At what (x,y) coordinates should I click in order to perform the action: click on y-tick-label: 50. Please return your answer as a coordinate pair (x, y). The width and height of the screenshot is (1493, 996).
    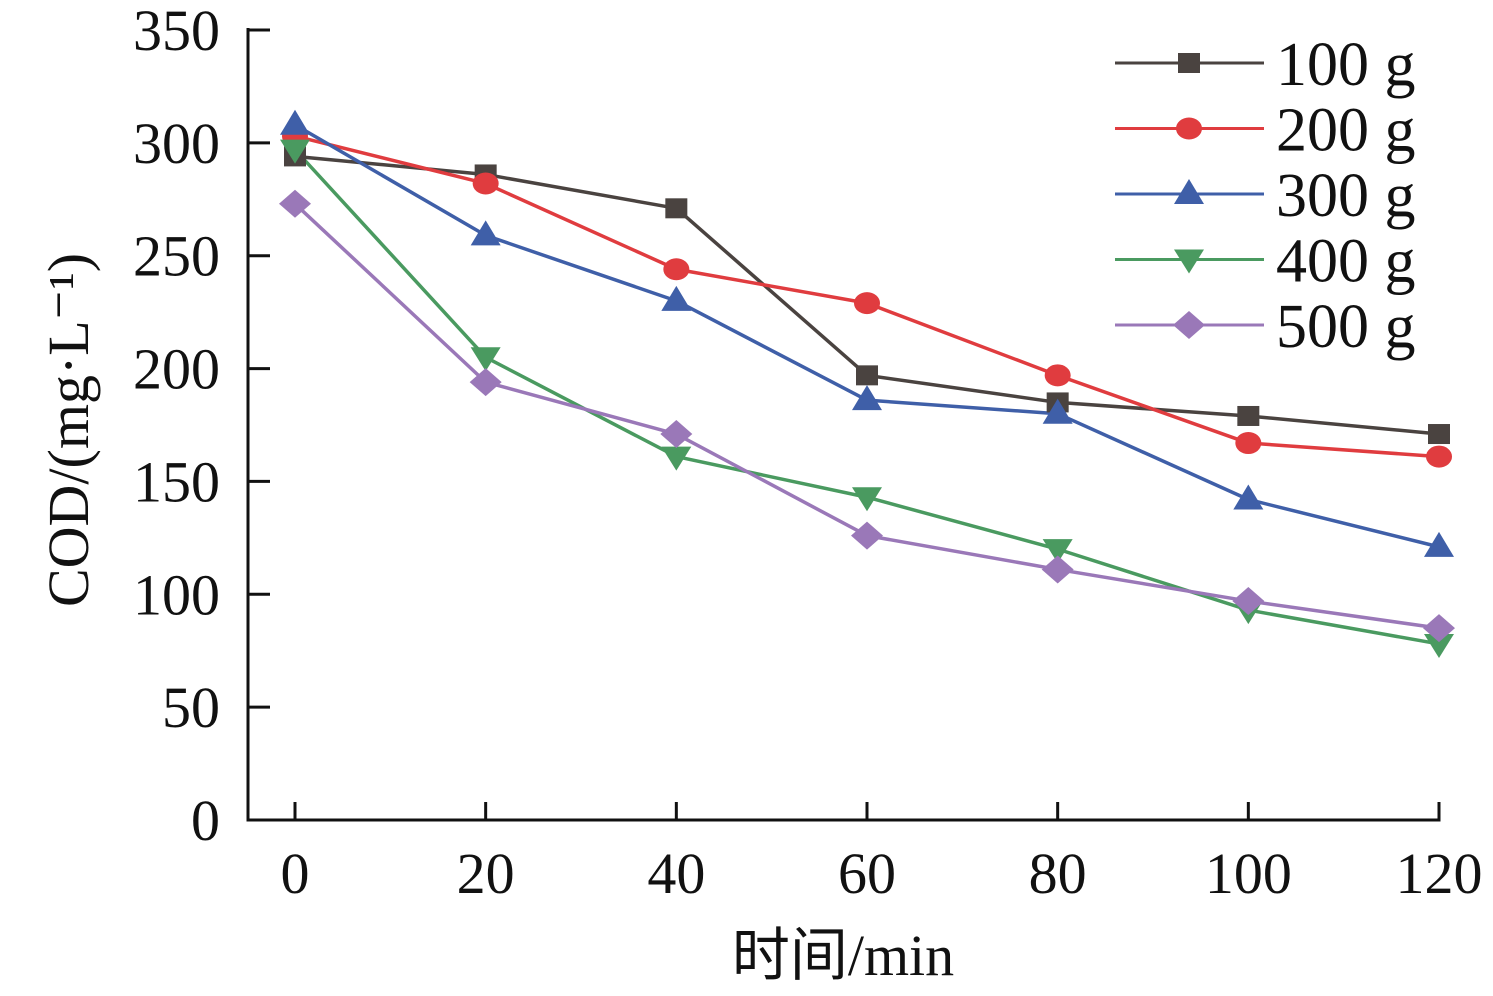
    Looking at the image, I should click on (191, 707).